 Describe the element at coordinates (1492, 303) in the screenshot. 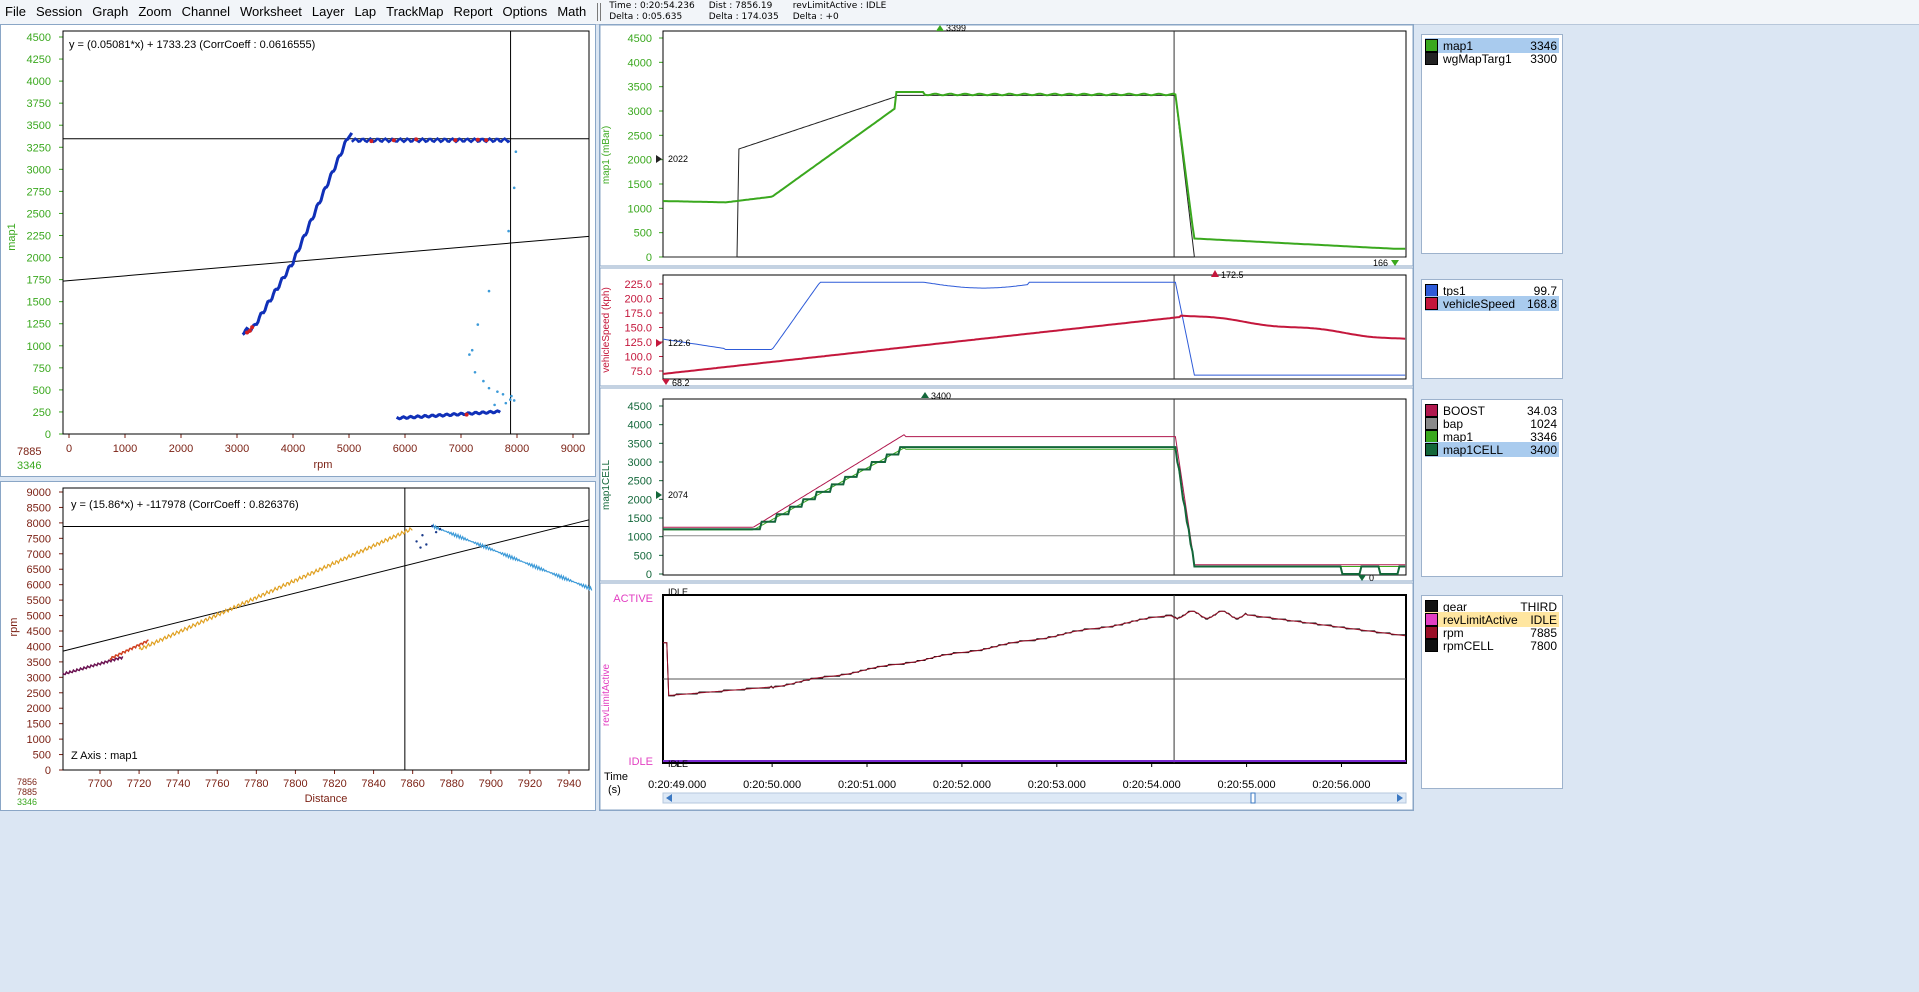

I see `legend-item-vehicleSpeed: vehicleSpeed 168.8` at that location.